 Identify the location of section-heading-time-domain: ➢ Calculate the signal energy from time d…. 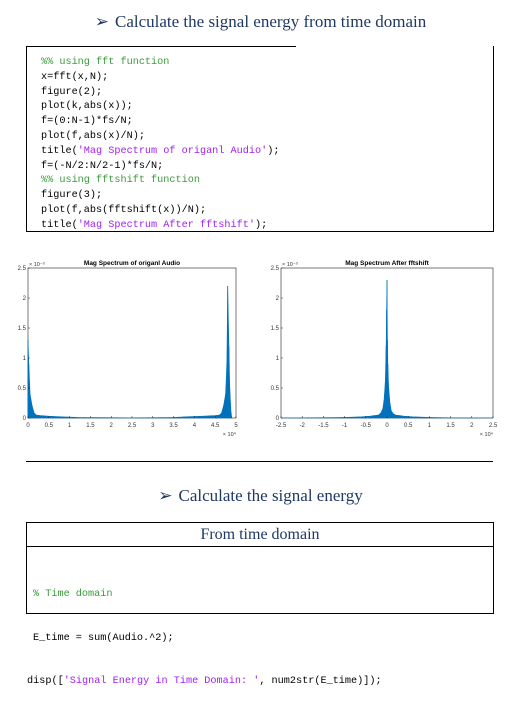
(260, 22).